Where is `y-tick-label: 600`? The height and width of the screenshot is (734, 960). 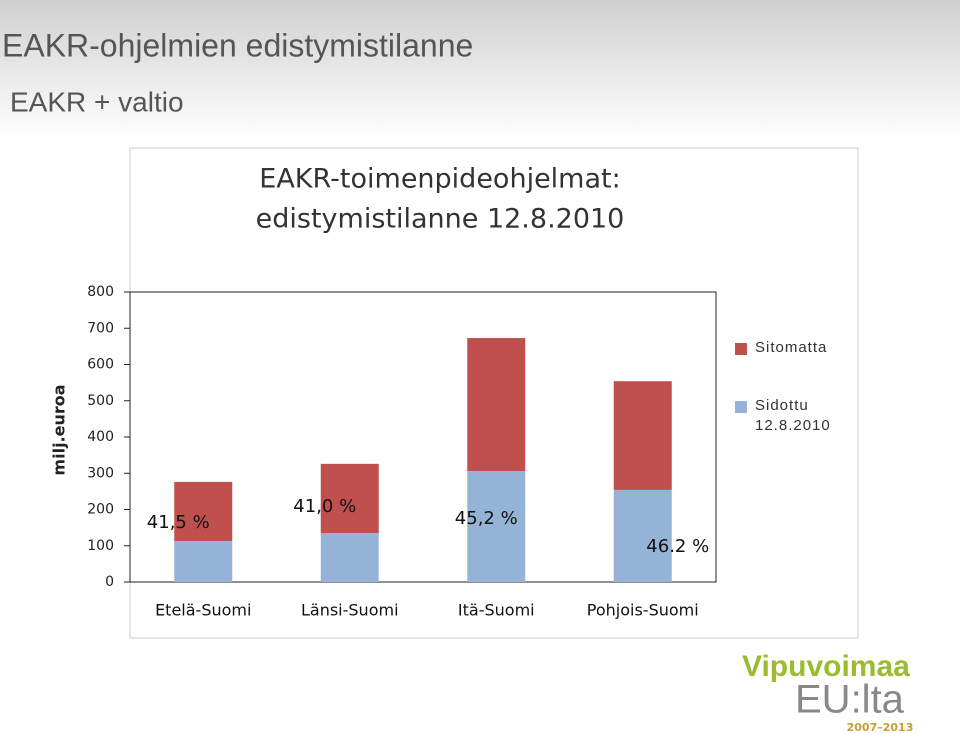
y-tick-label: 600 is located at coordinates (100, 365).